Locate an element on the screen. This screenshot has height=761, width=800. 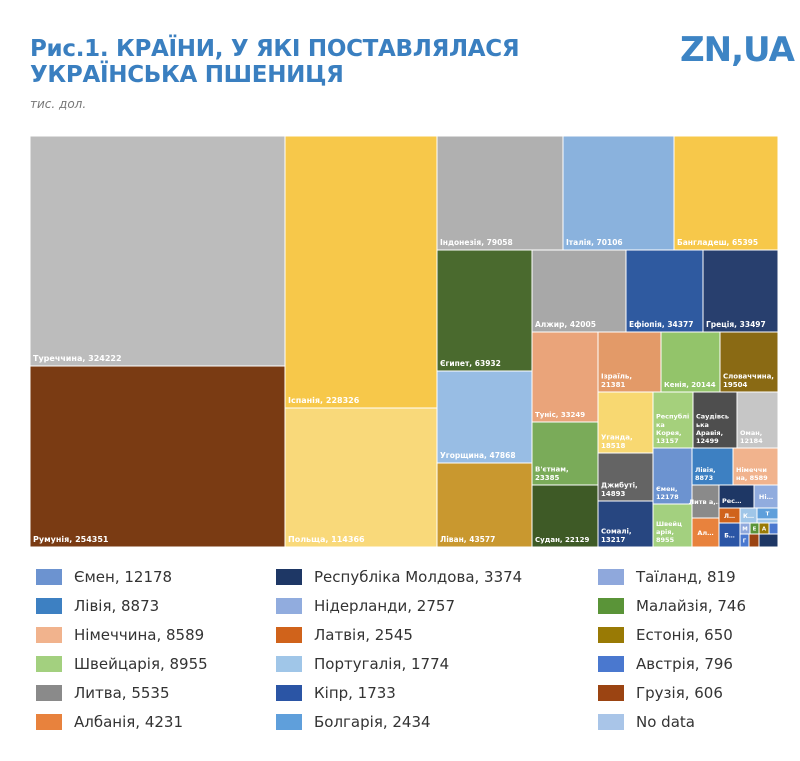
treemap-cell-саудівська-аравія: Саудівсь ька Аравія, 12499 is located at coordinates (715, 420).